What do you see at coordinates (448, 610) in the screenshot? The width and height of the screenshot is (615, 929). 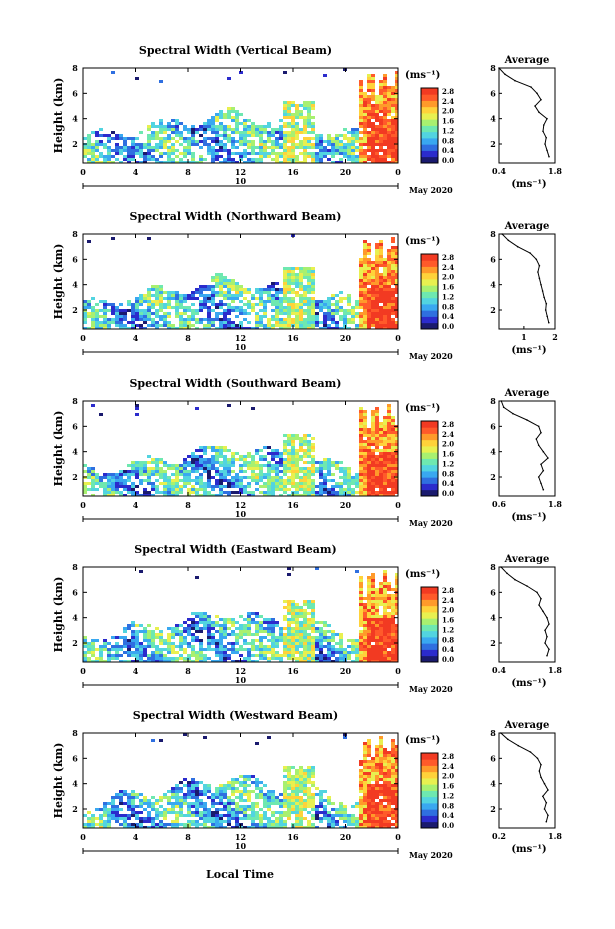 I see `colorbar-tick-label: 2.0` at bounding box center [448, 610].